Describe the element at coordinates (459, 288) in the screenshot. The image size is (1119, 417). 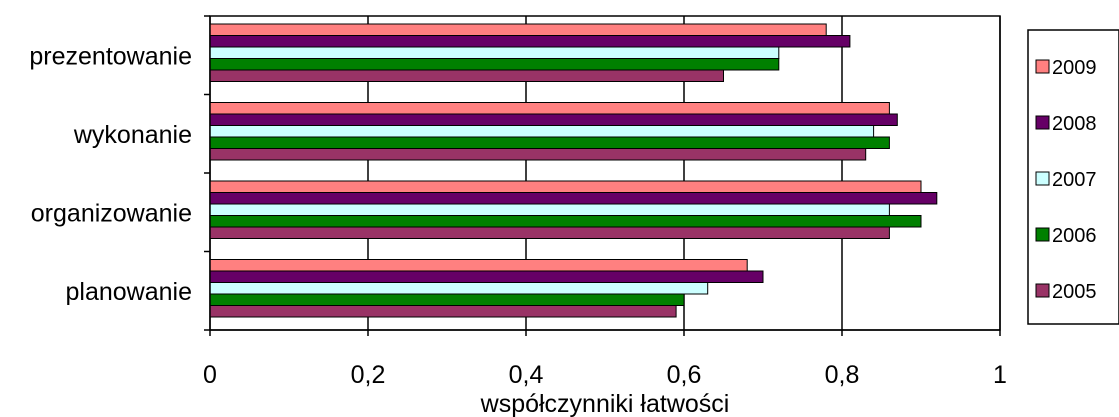
I see `bar-2007-planowanie` at that location.